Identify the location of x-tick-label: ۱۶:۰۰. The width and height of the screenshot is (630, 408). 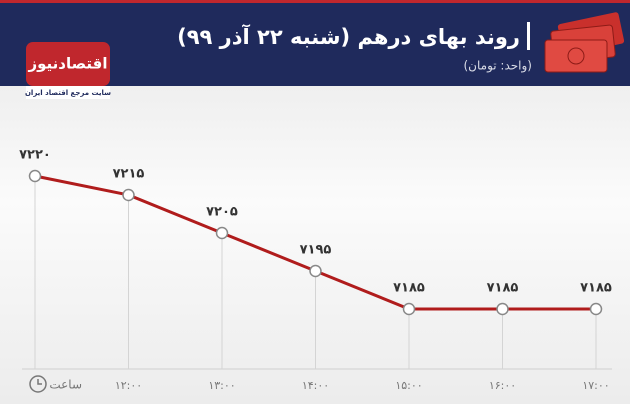
(502, 385).